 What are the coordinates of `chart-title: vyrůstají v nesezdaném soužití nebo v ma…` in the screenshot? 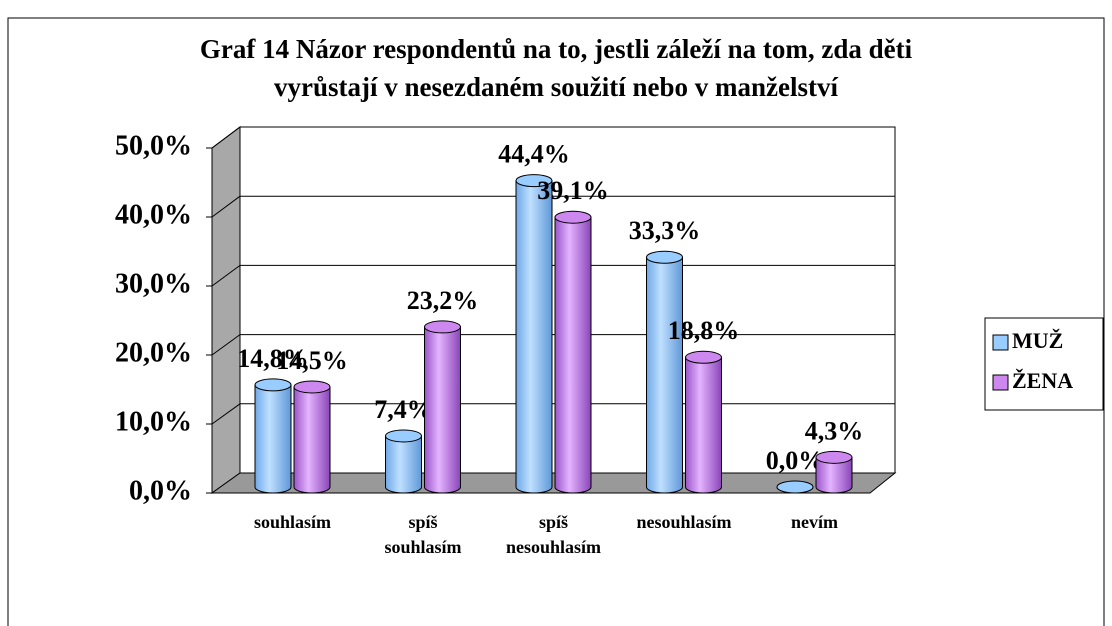 It's located at (556, 87).